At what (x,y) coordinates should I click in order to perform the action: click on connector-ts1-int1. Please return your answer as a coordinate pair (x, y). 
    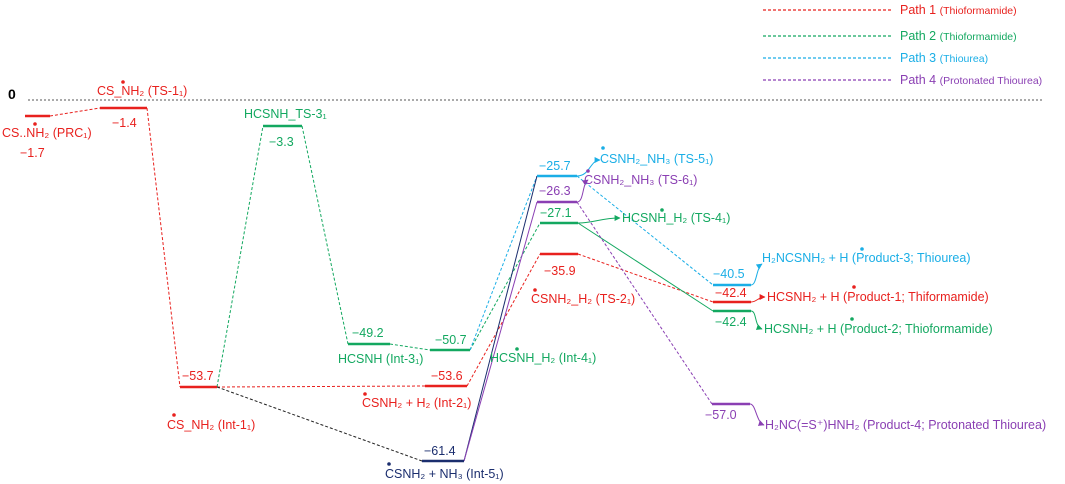
    Looking at the image, I should click on (163, 247).